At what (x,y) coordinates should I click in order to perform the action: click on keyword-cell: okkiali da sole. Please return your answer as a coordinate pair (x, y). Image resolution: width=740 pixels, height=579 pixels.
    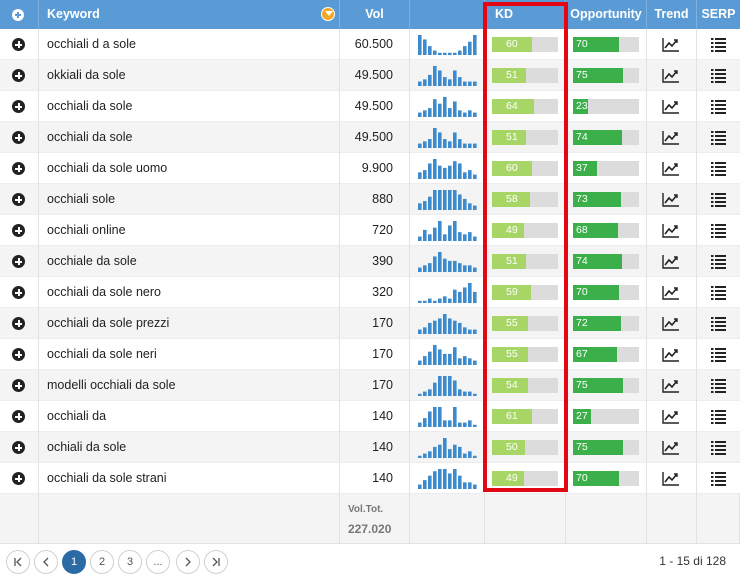
    Looking at the image, I should click on (189, 75).